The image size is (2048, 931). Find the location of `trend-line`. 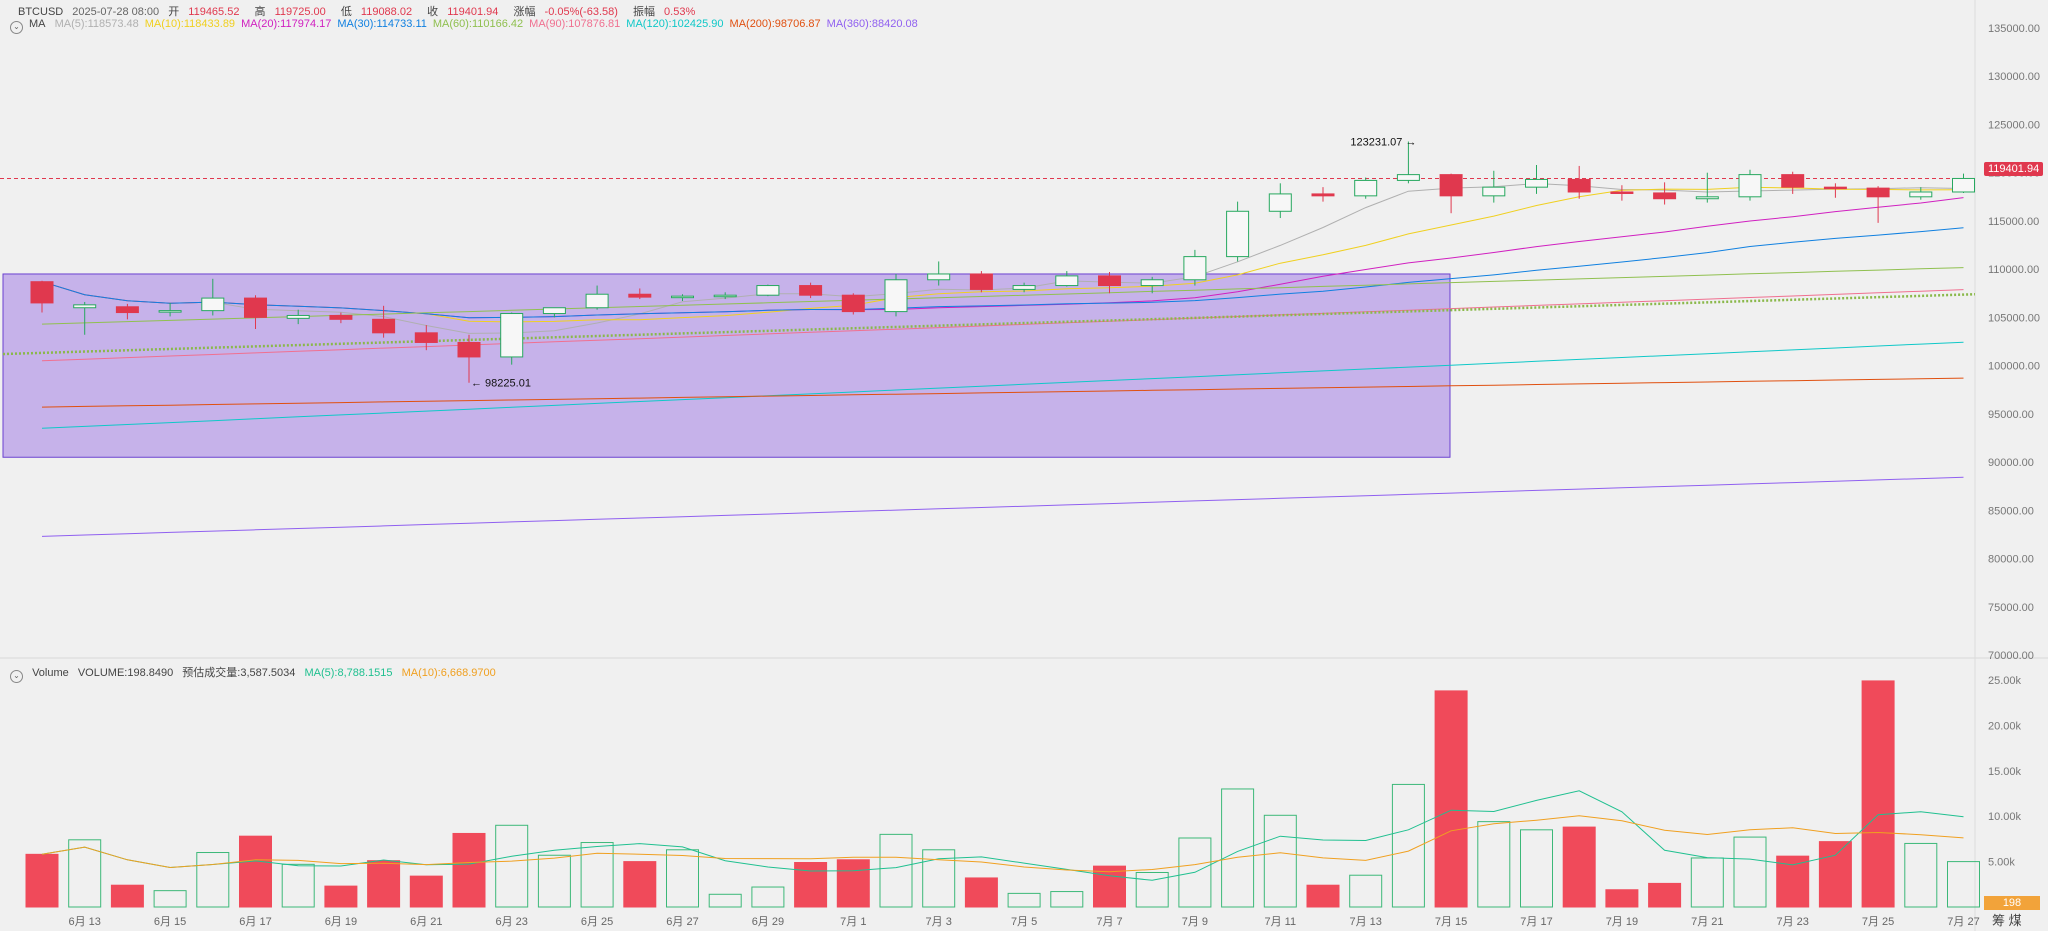

trend-line is located at coordinates (989, 324).